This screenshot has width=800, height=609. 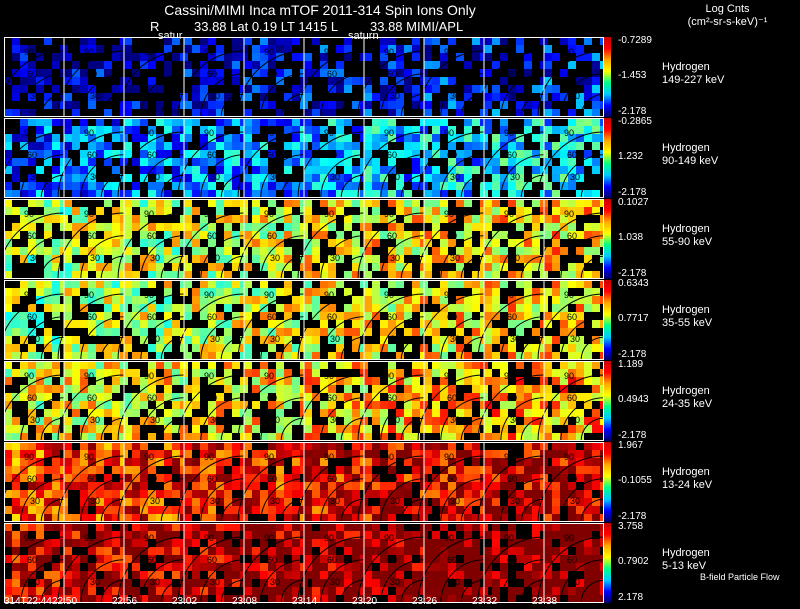 What do you see at coordinates (575, 339) in the screenshot?
I see `contour-label: 30` at bounding box center [575, 339].